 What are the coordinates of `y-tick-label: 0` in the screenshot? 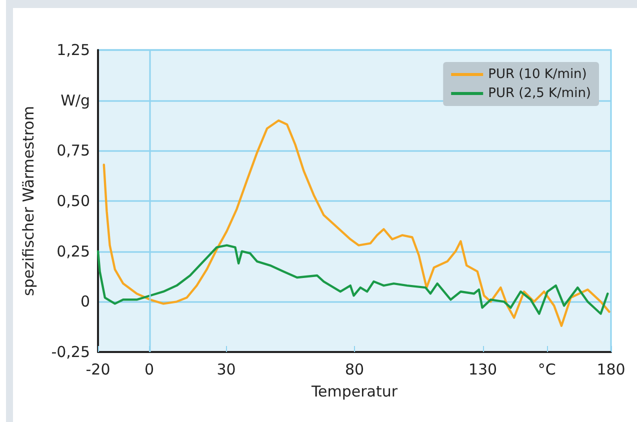 It's located at (85, 301).